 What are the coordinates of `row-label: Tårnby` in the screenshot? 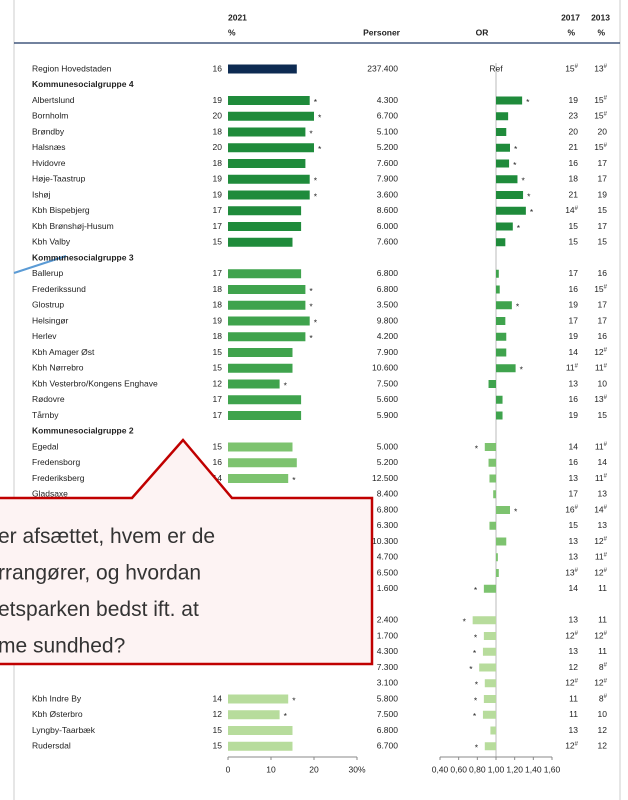 It's located at (45, 415).